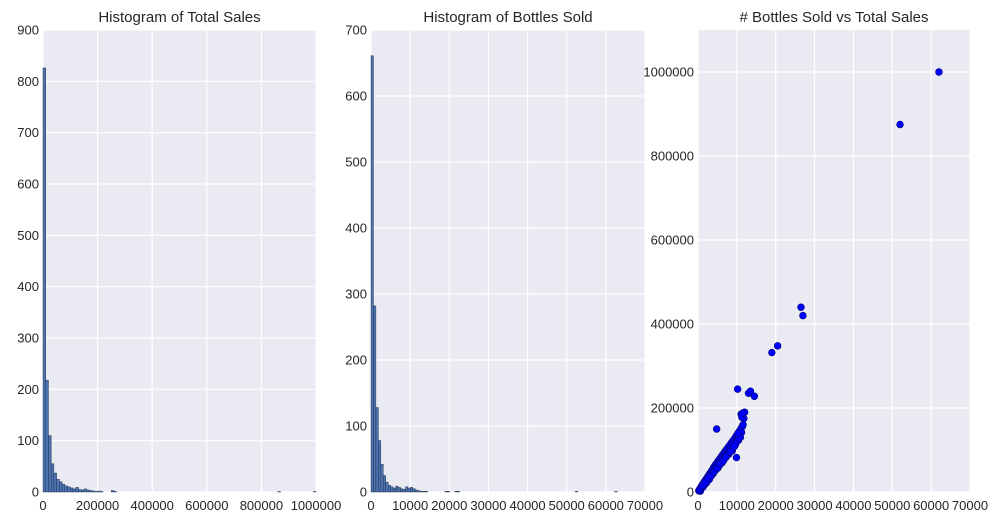 Image resolution: width=1002 pixels, height=527 pixels. I want to click on y-tick-label: 300, so click(28, 338).